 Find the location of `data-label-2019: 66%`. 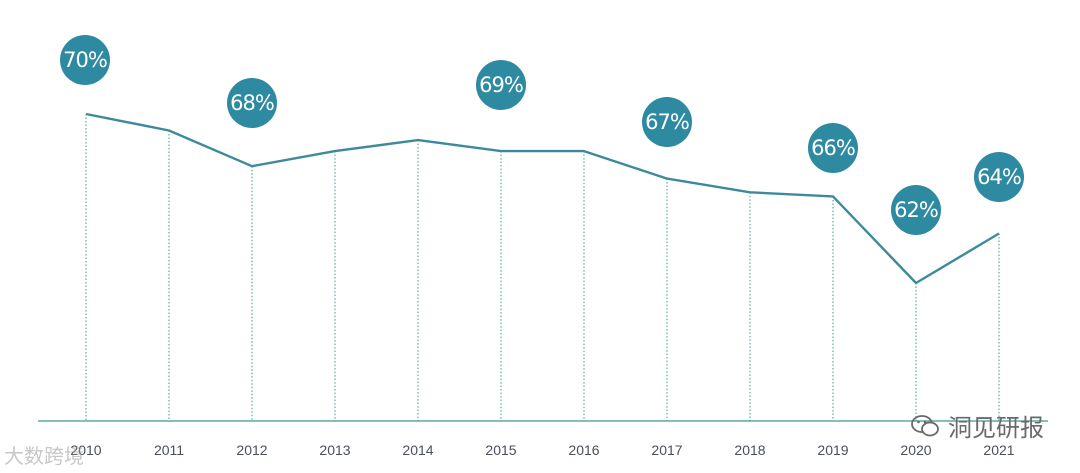

data-label-2019: 66% is located at coordinates (833, 148).